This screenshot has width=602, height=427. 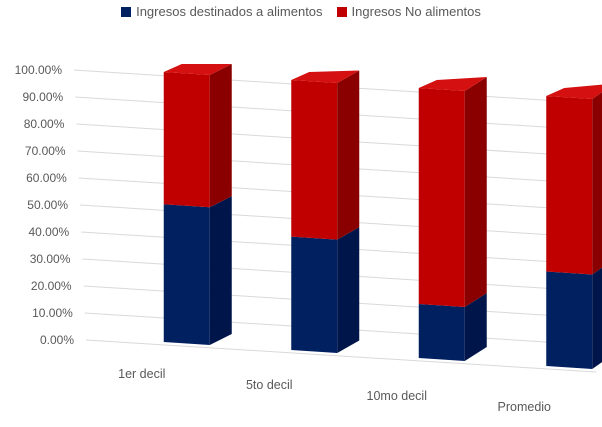 I want to click on y-tick-label: 20.00%, so click(x=51, y=286).